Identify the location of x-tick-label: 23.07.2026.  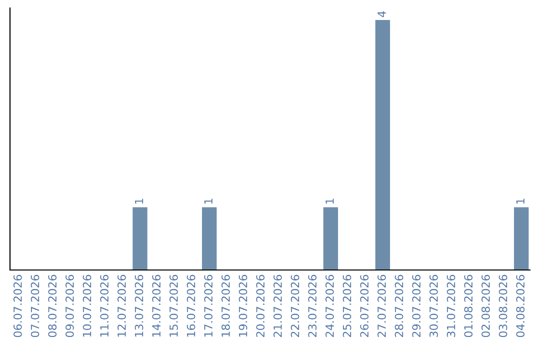
(312, 305).